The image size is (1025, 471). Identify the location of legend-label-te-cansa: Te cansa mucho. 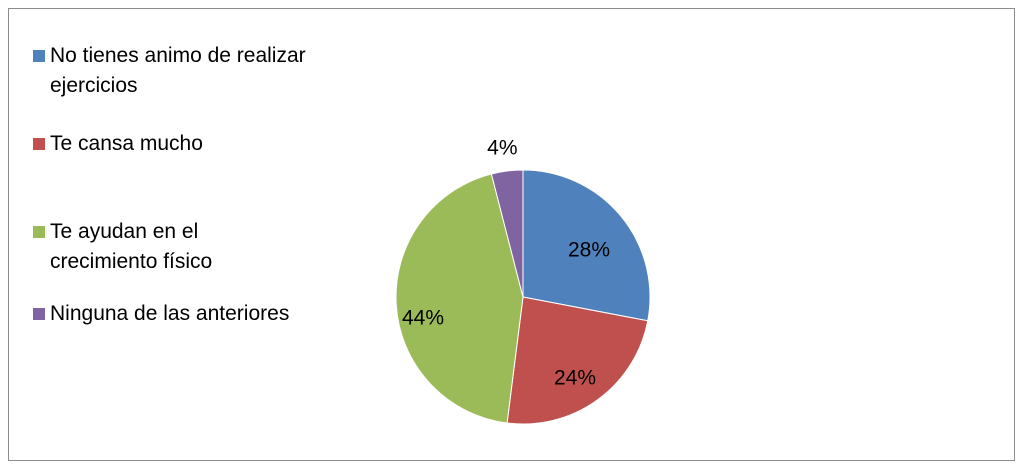
(126, 143).